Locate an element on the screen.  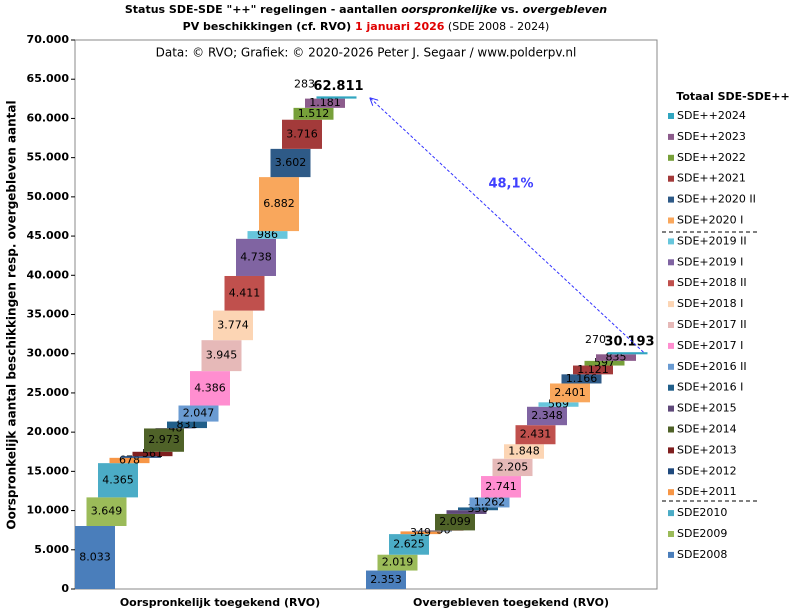
value-label: 3.945 is located at coordinates (222, 355).